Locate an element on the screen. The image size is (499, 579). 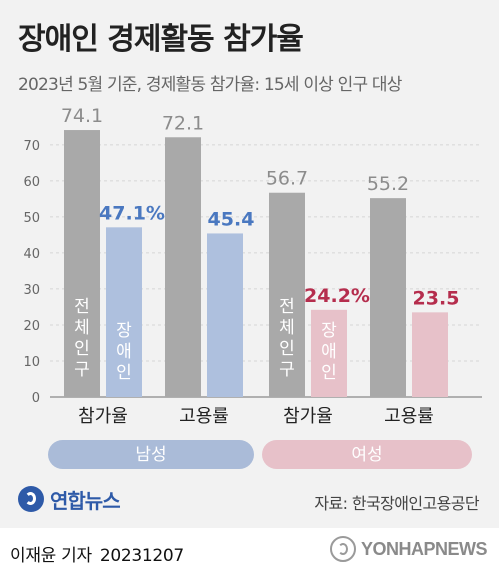
watermark-text: YONHAPNEWS is located at coordinates (424, 548).